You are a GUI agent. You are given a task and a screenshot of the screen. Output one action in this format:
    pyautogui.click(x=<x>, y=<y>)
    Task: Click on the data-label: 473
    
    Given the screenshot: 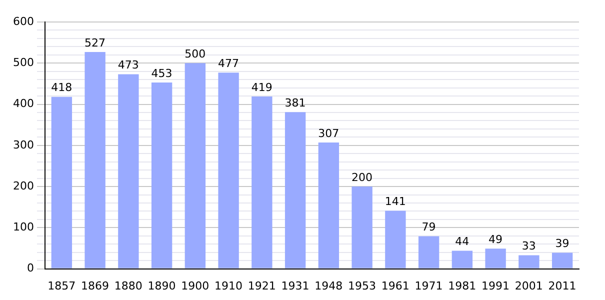 What is the action you would take?
    pyautogui.click(x=128, y=65)
    